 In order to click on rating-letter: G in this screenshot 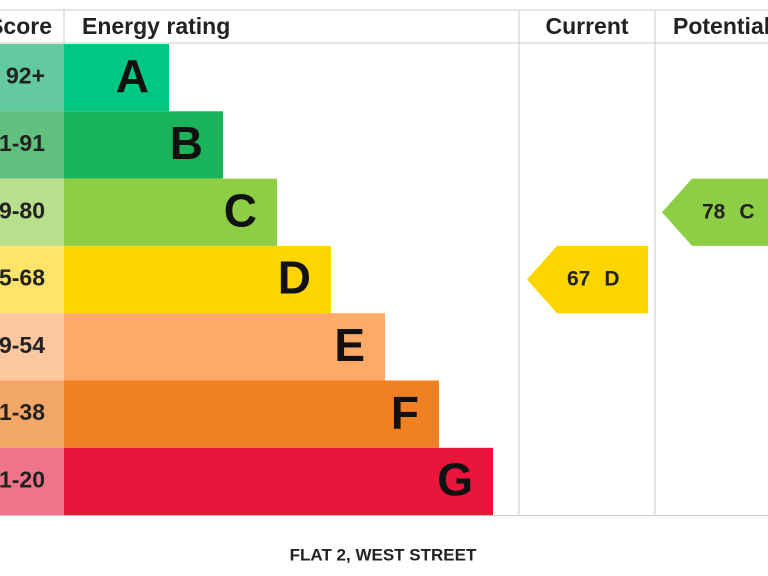, I will do `click(455, 480)`.